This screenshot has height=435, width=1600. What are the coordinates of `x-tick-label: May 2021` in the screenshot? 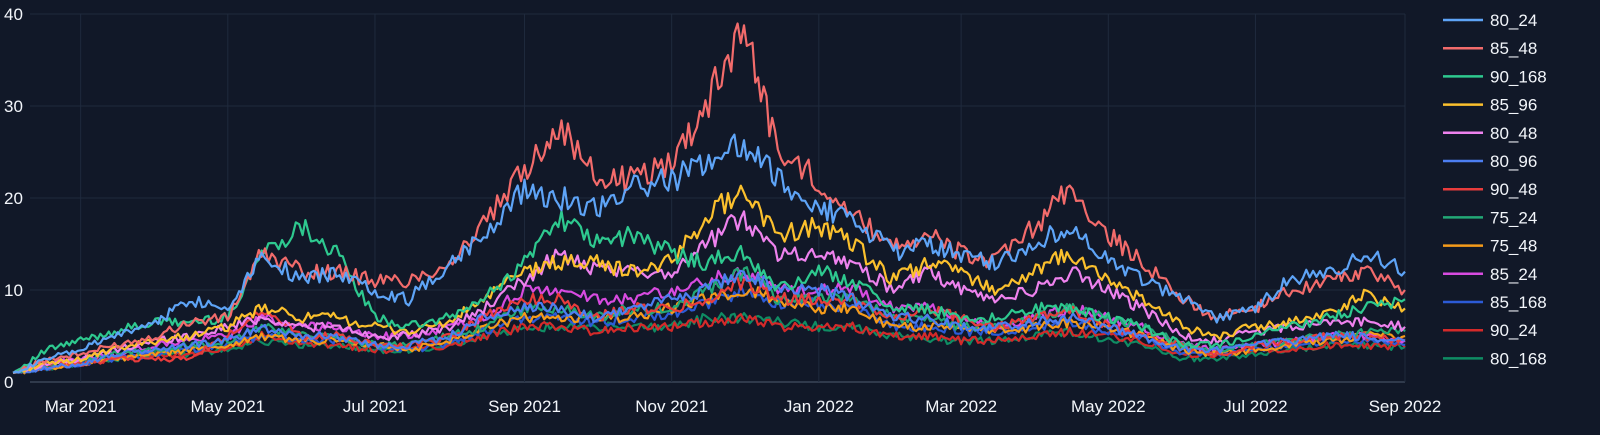 It's located at (227, 406).